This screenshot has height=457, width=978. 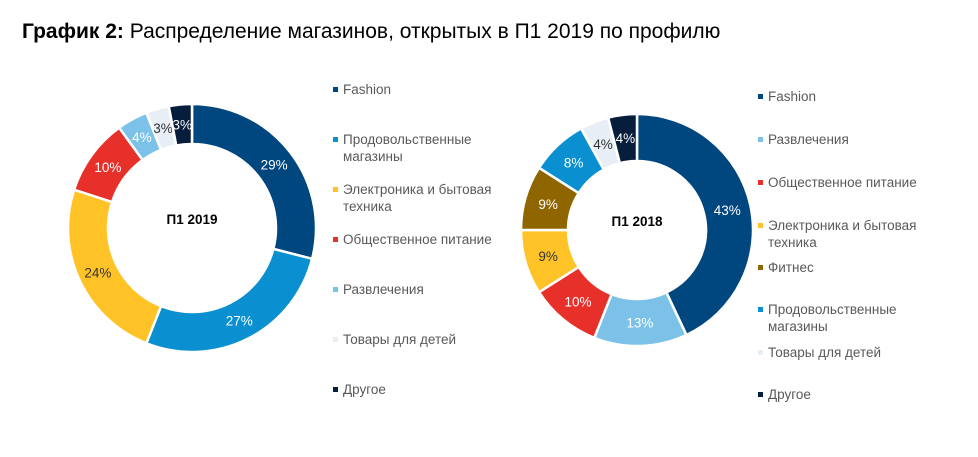 What do you see at coordinates (239, 321) in the screenshot?
I see `slice-label-0-1: 27%` at bounding box center [239, 321].